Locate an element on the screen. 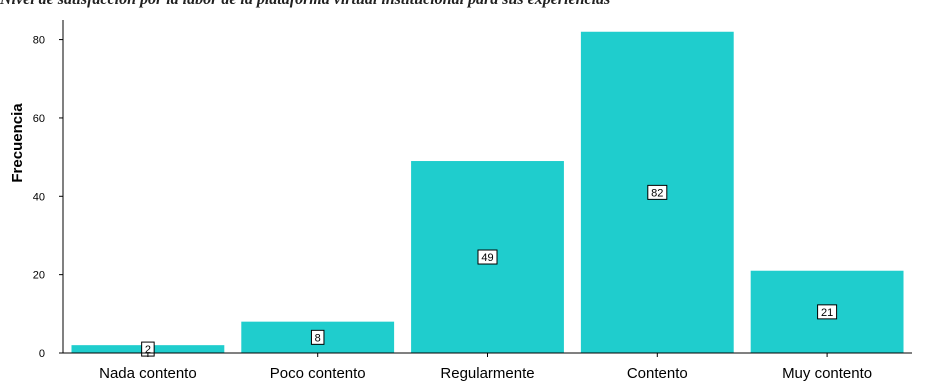  y-axis: 0 20 40 60 80 is located at coordinates (48, 190).